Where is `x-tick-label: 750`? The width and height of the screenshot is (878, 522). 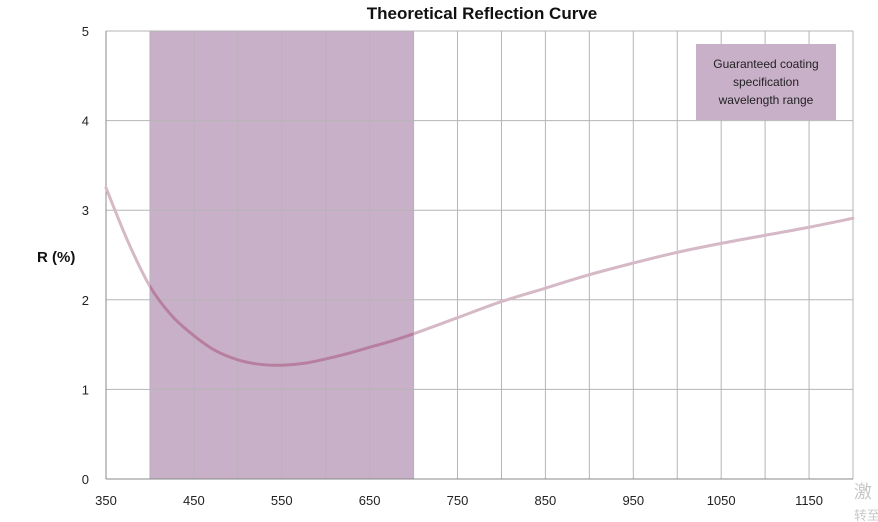
x-tick-label: 750 is located at coordinates (458, 500).